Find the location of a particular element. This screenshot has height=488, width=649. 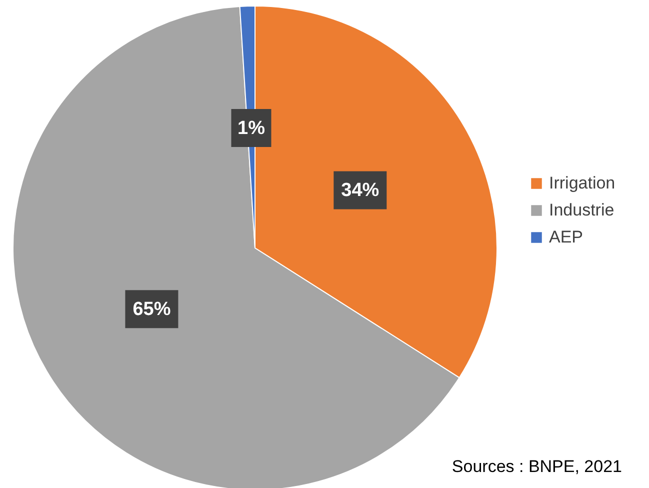

source-note: Sources : BNPE, 2021 is located at coordinates (537, 466).